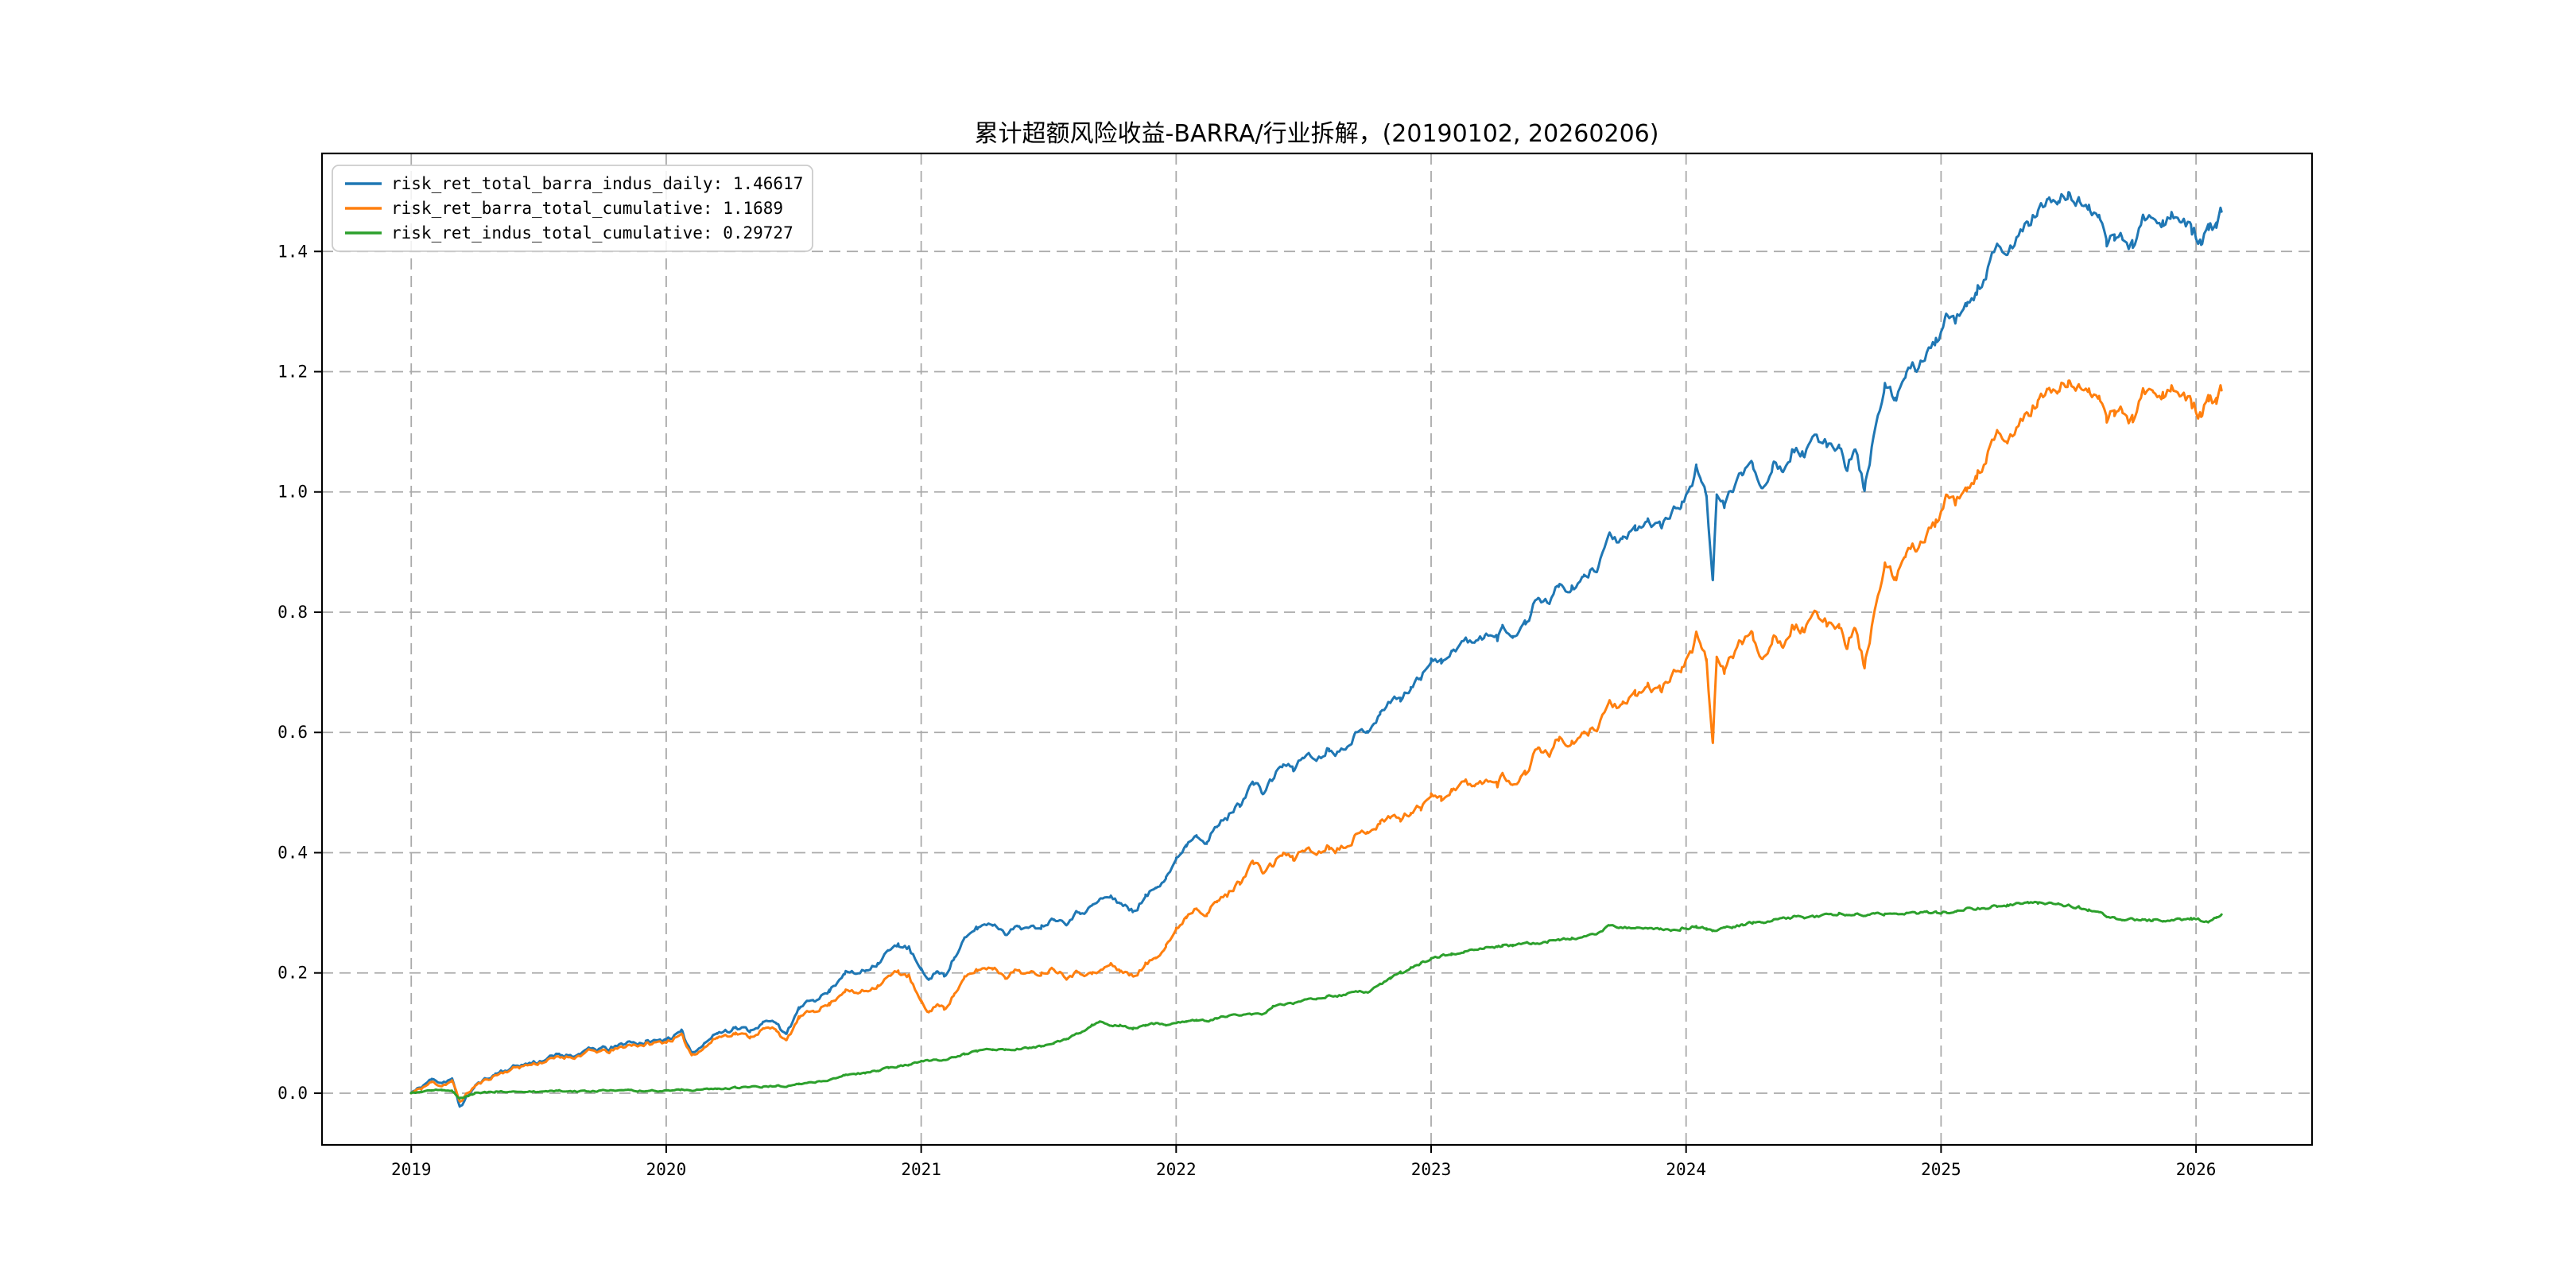 Image resolution: width=2576 pixels, height=1288 pixels. What do you see at coordinates (412, 1169) in the screenshot?
I see `x-tick-label: 2019` at bounding box center [412, 1169].